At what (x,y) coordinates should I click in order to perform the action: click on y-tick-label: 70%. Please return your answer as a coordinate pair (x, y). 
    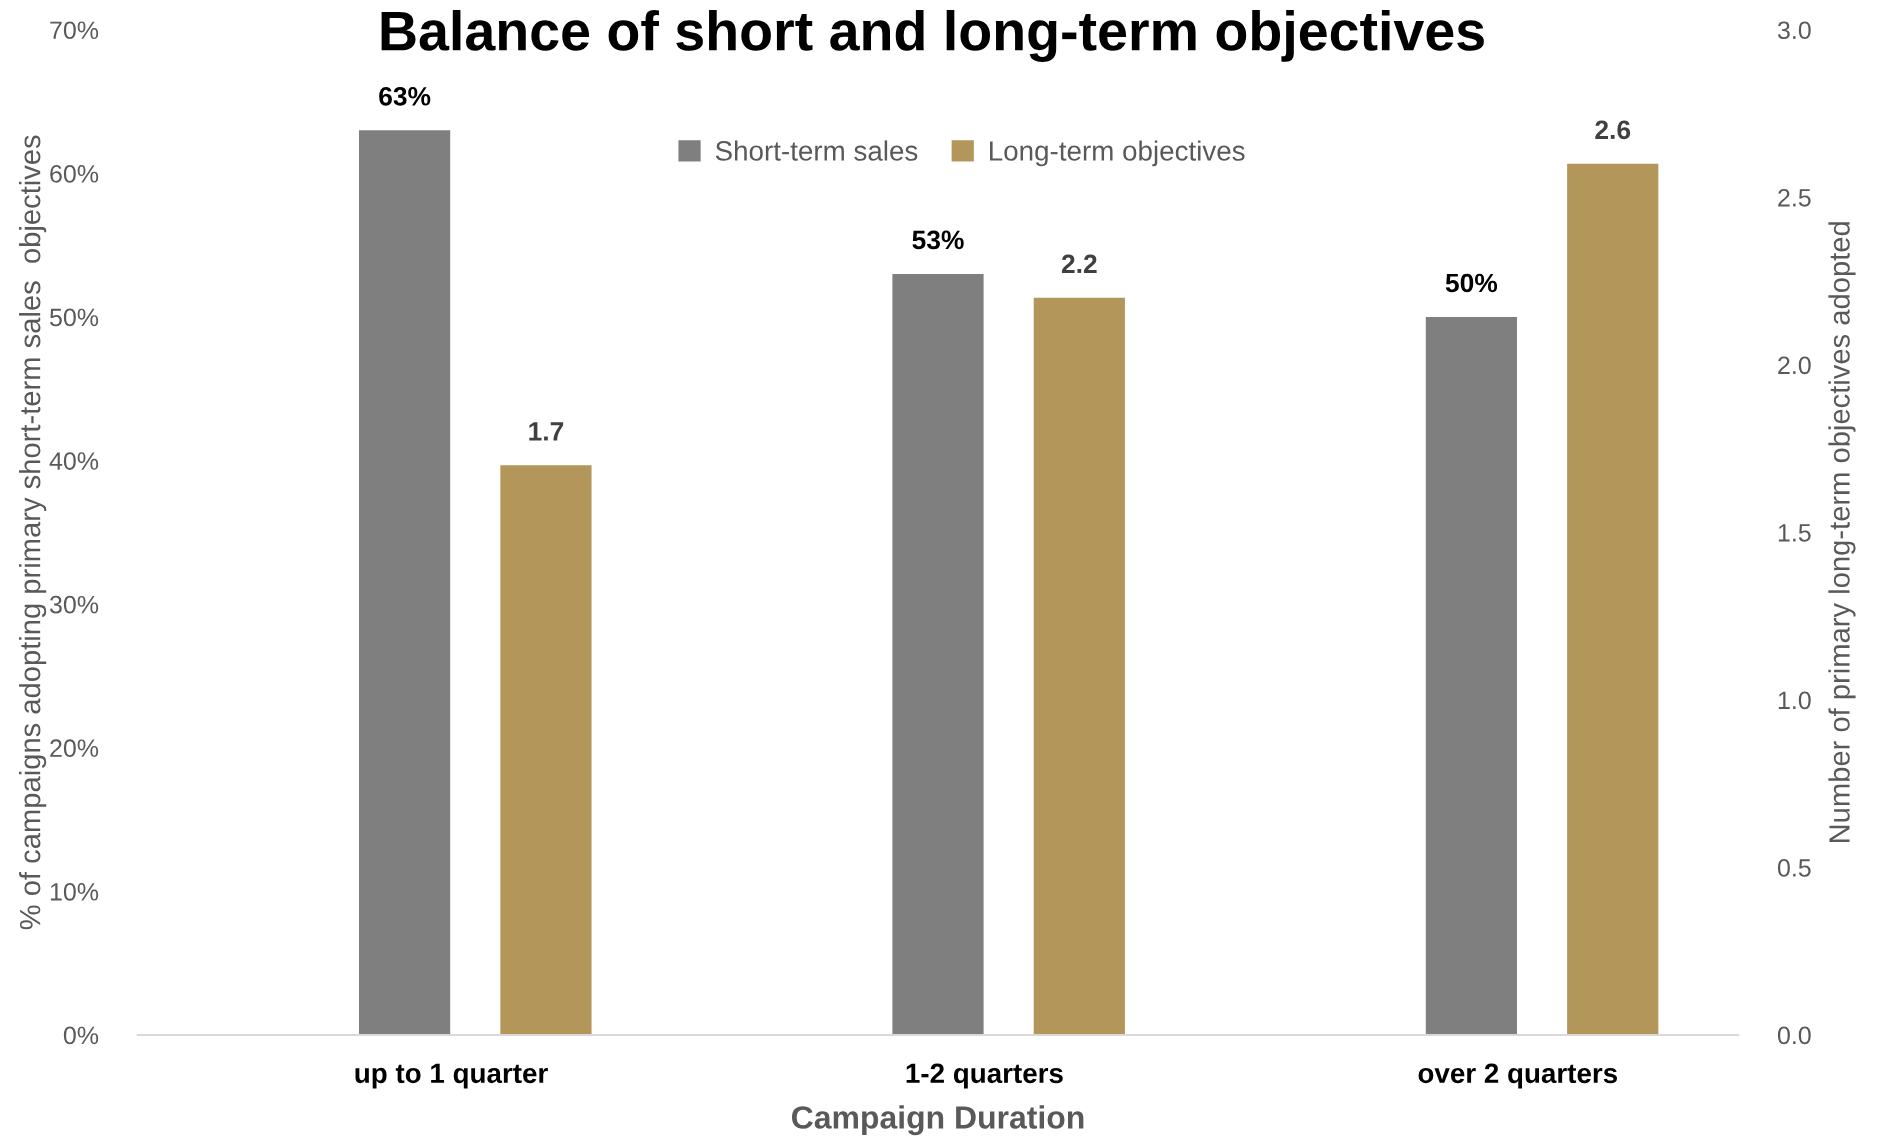
    Looking at the image, I should click on (74, 30).